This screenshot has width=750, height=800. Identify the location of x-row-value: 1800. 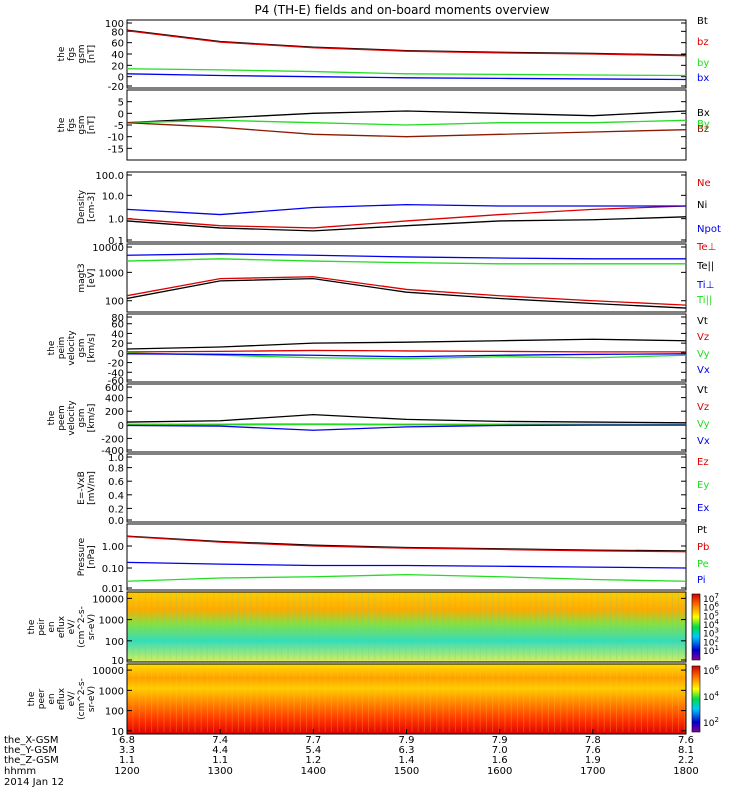
(685, 771).